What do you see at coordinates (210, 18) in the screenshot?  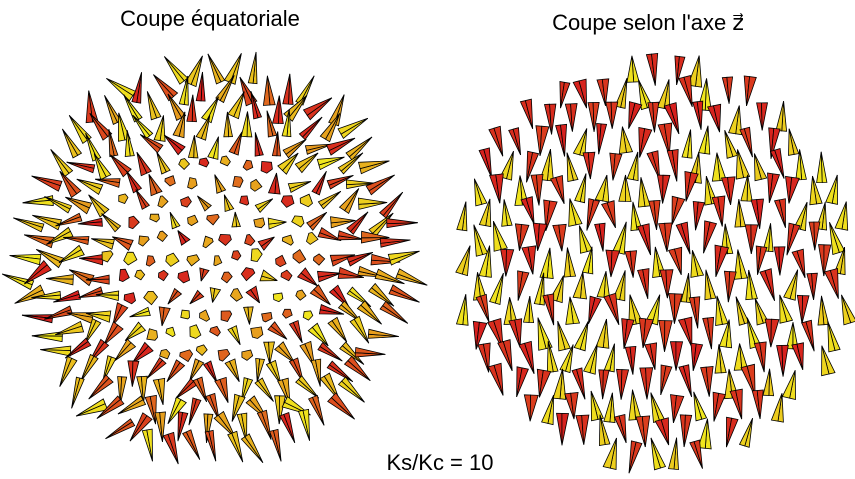 I see `left-title: Coupe équatoriale` at bounding box center [210, 18].